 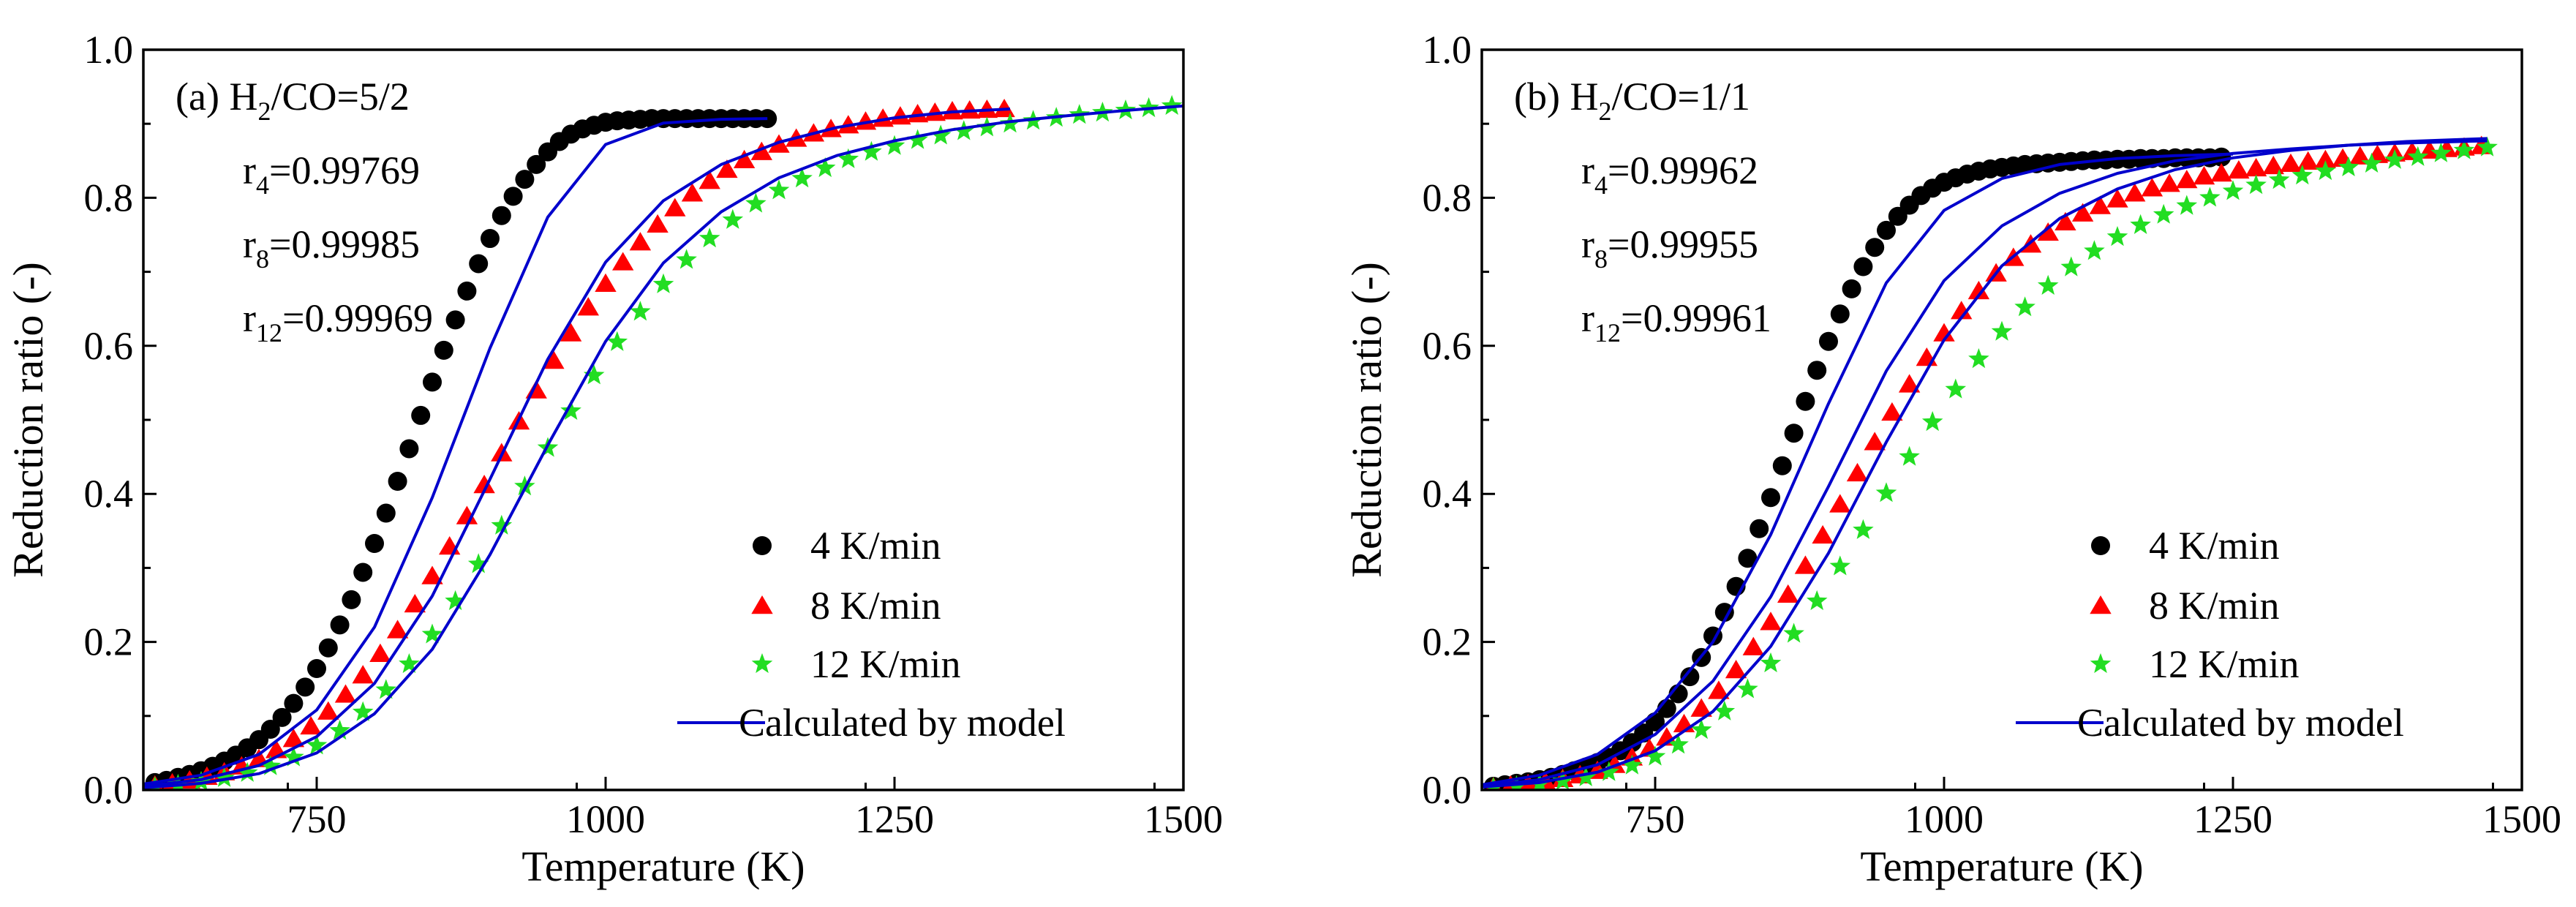 What do you see at coordinates (1669, 174) in the screenshot?
I see `correlation-coefficient: r4=0.99962` at bounding box center [1669, 174].